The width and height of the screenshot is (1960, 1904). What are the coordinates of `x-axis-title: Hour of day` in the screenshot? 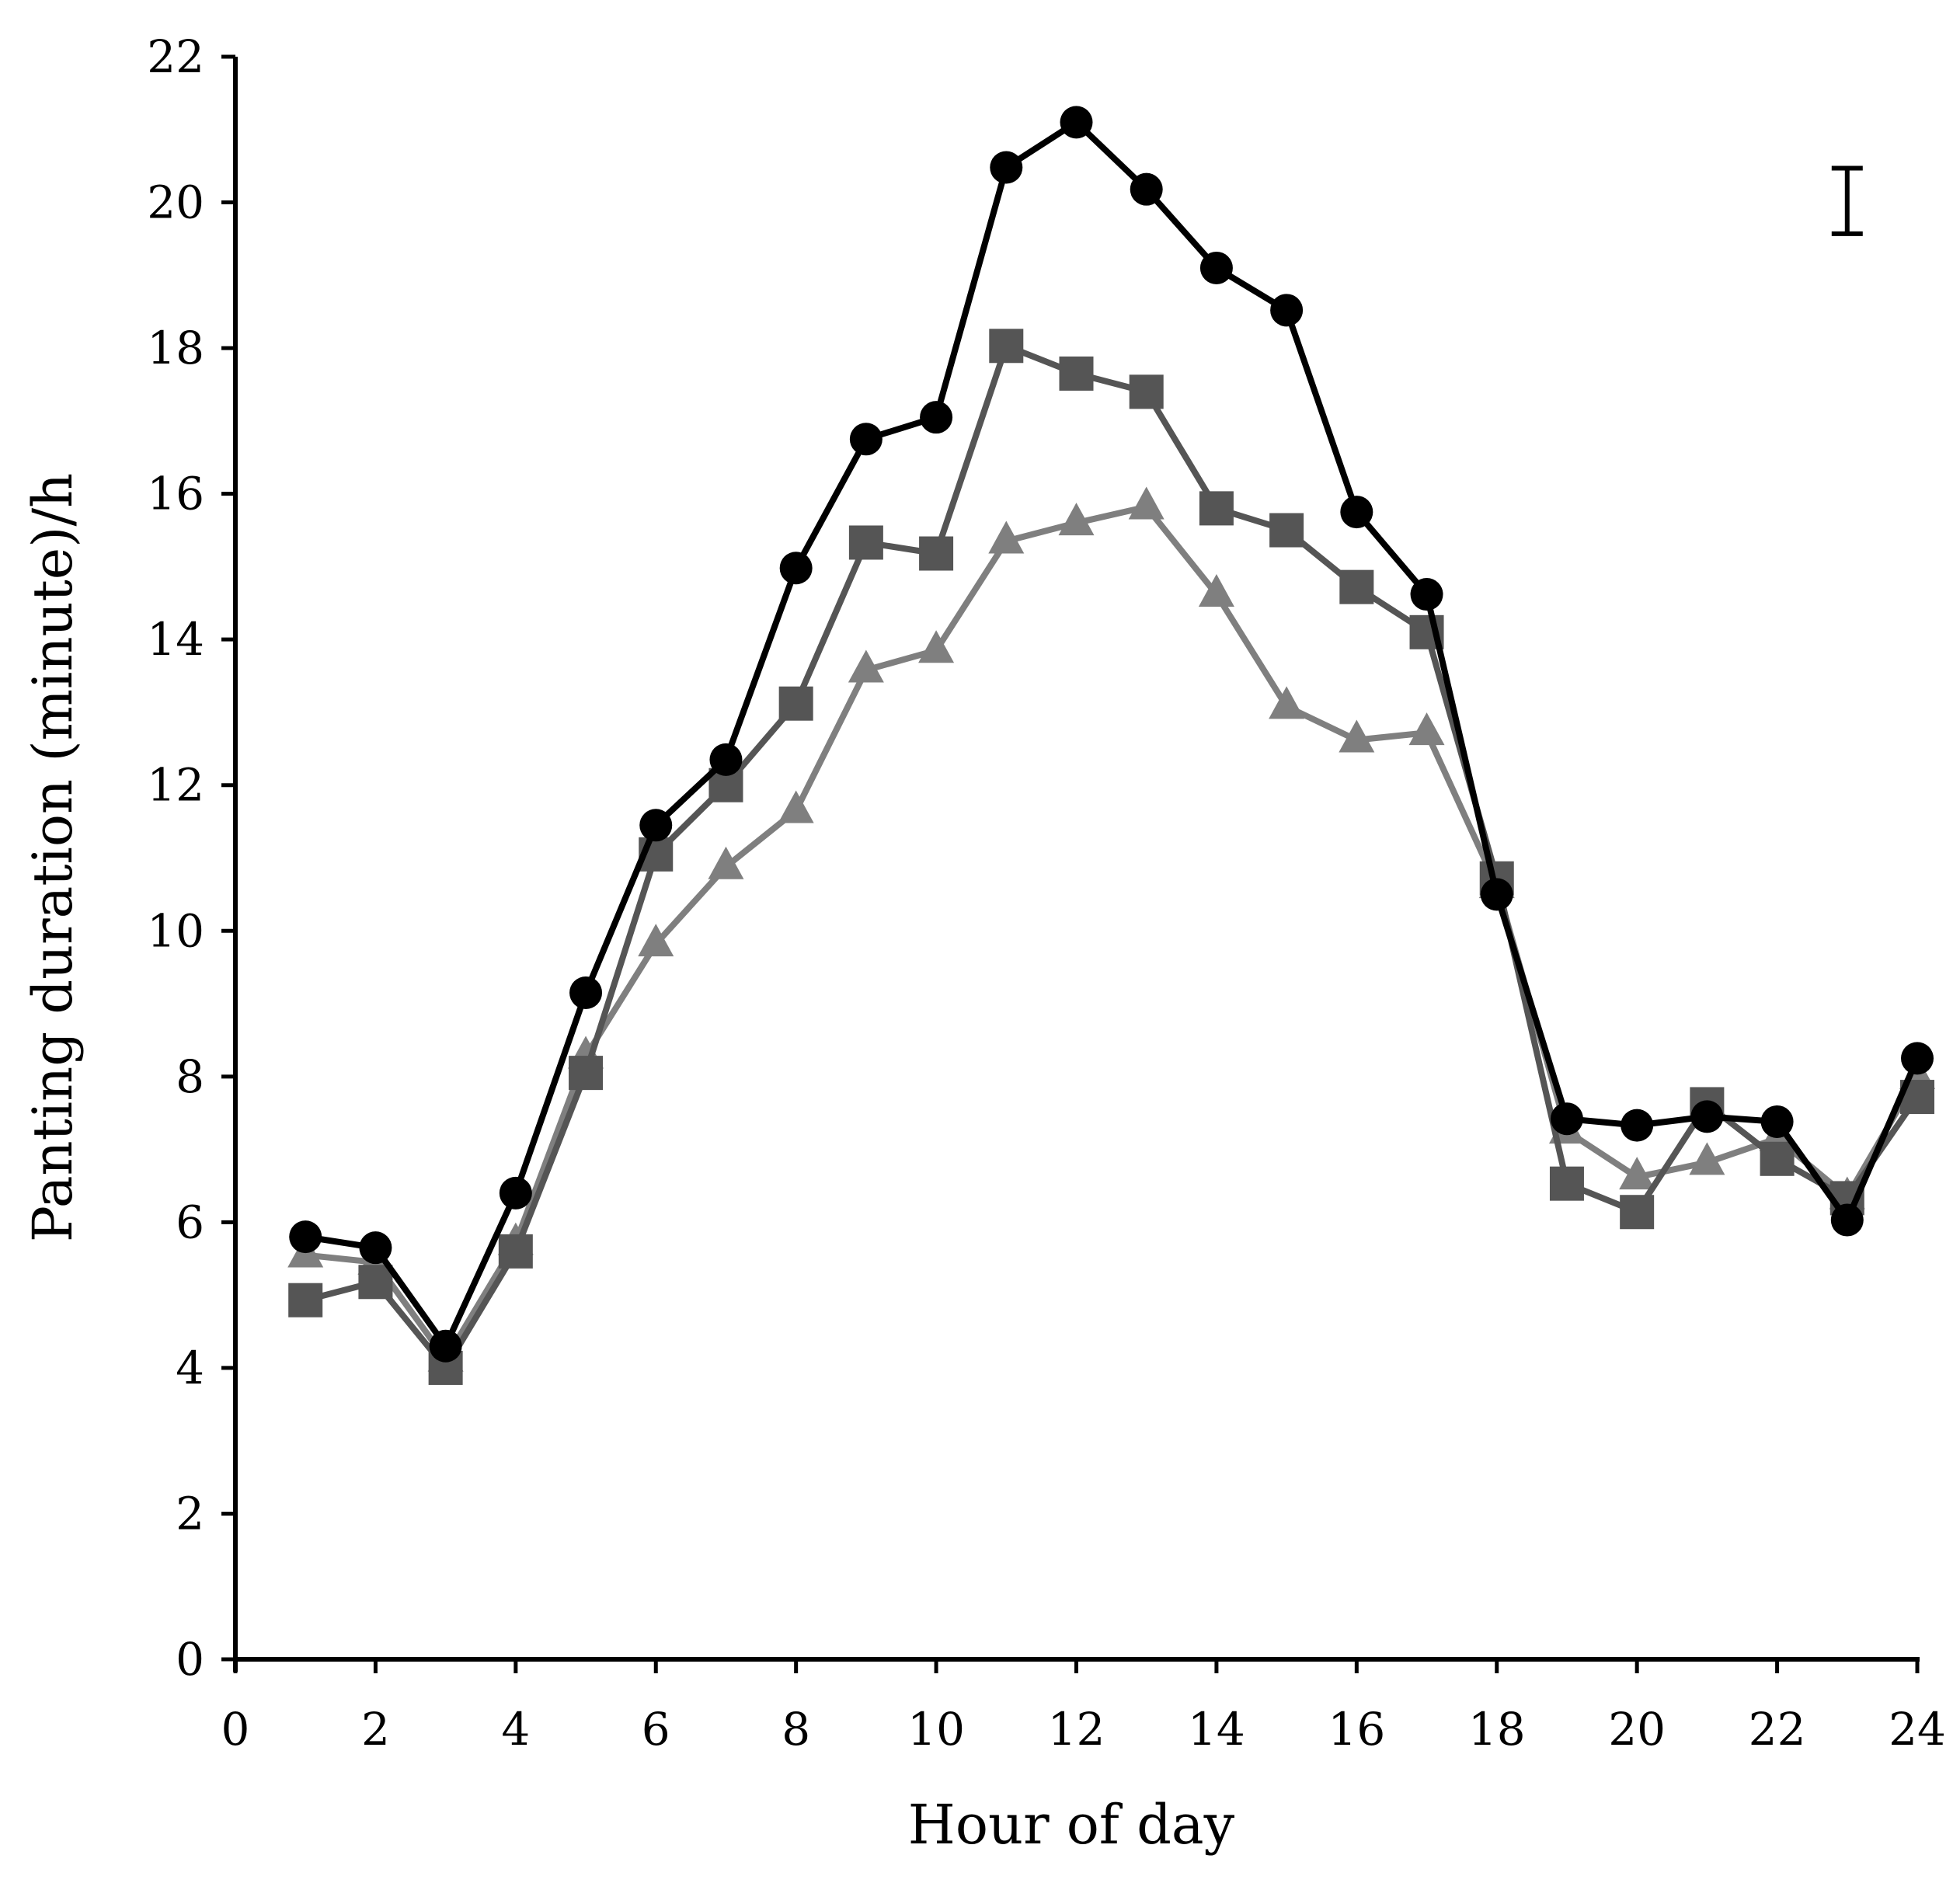 It's located at (1071, 1825).